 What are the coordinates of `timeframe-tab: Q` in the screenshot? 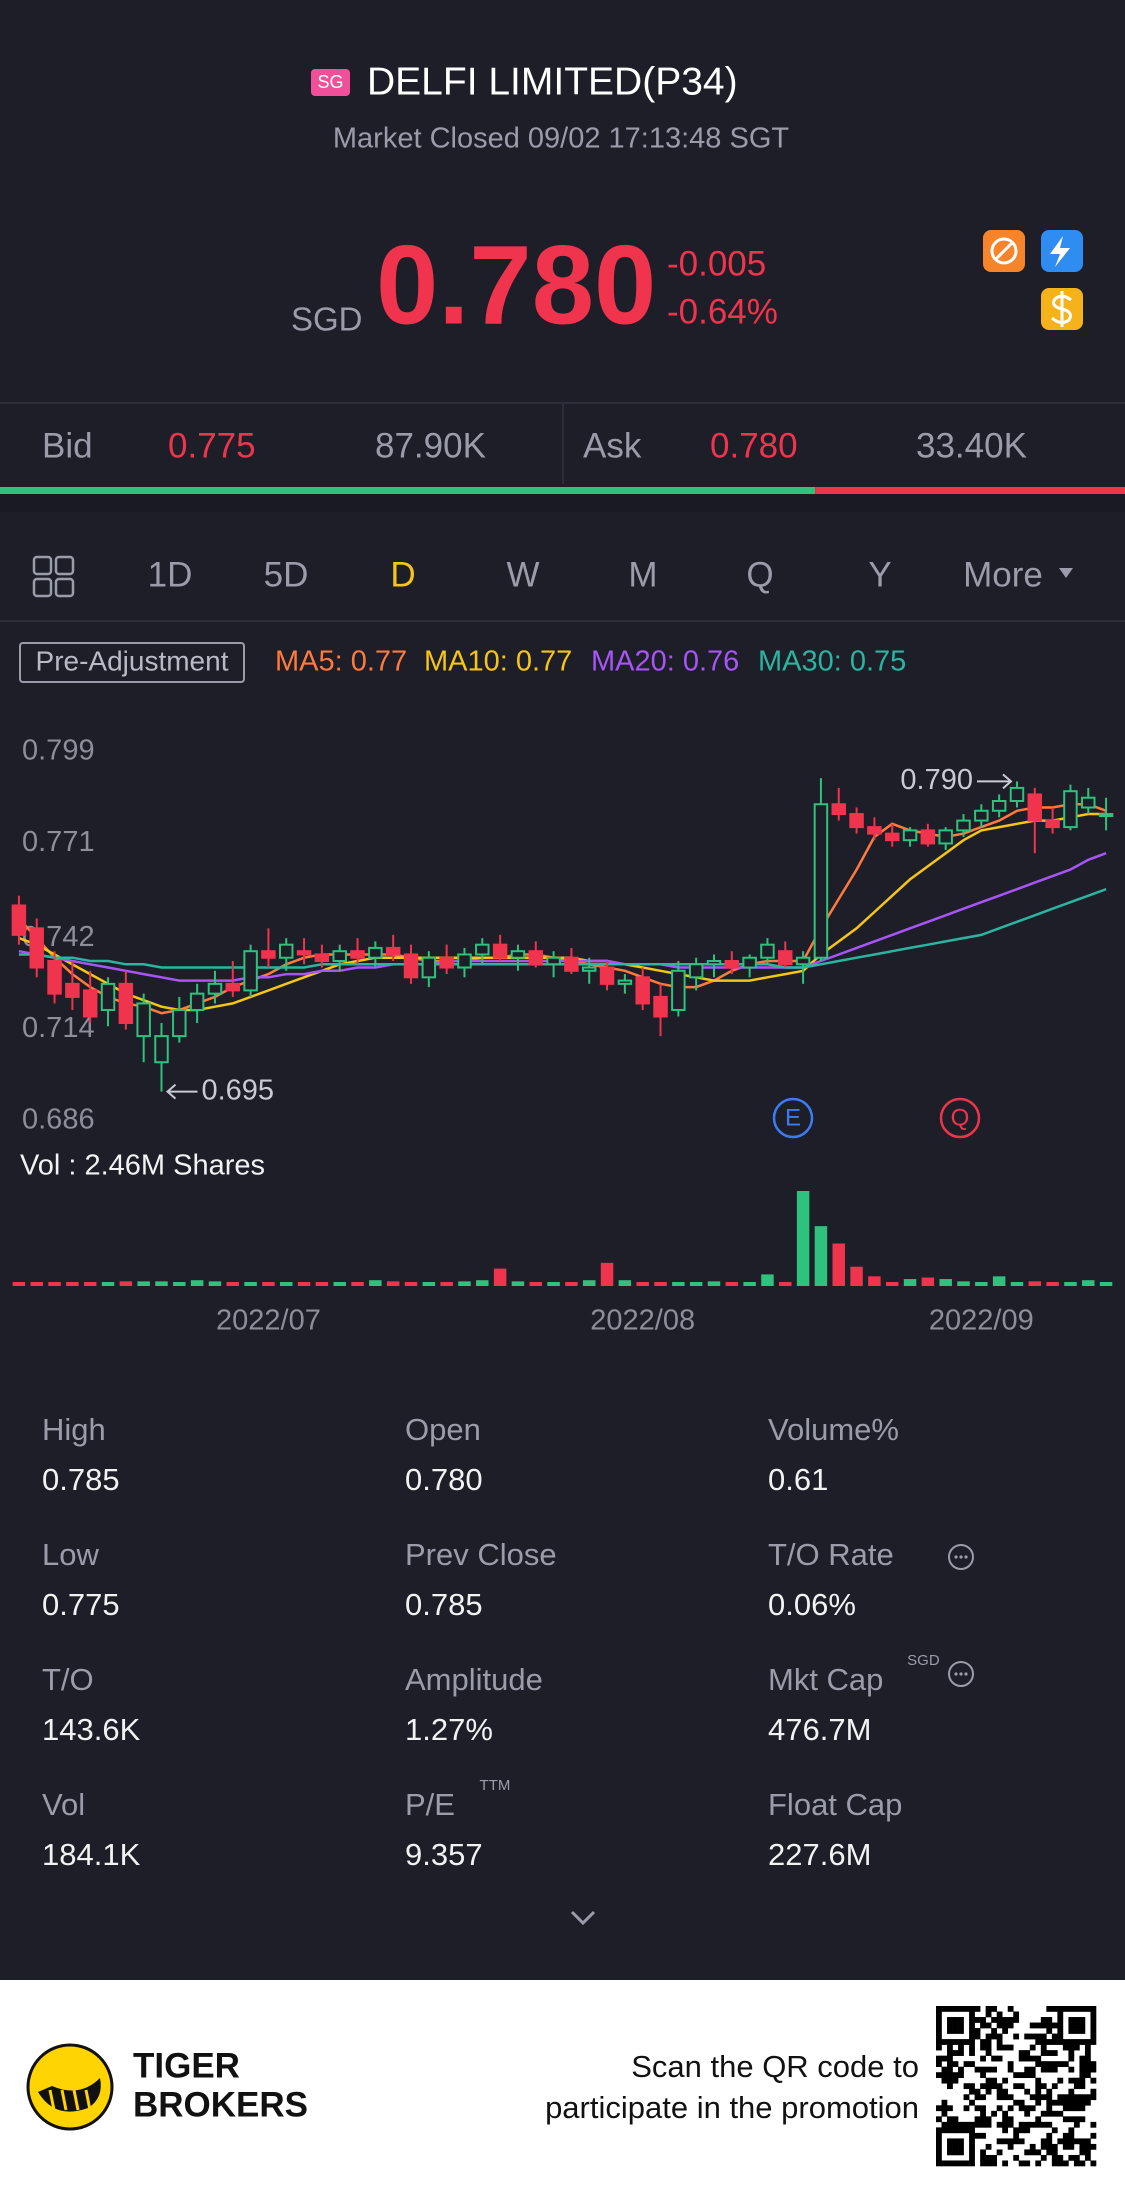 It's located at (759, 574).